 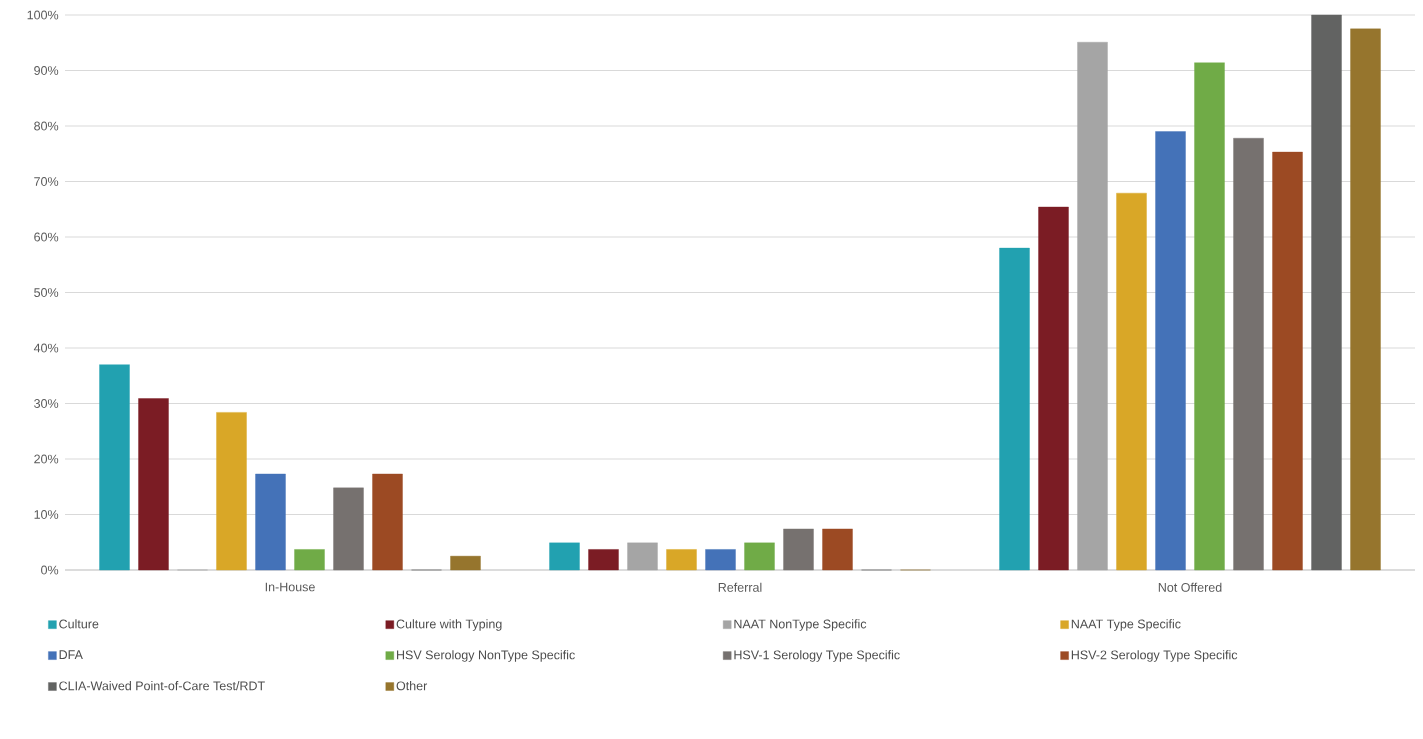 What do you see at coordinates (412, 686) in the screenshot?
I see `legend-label: Other` at bounding box center [412, 686].